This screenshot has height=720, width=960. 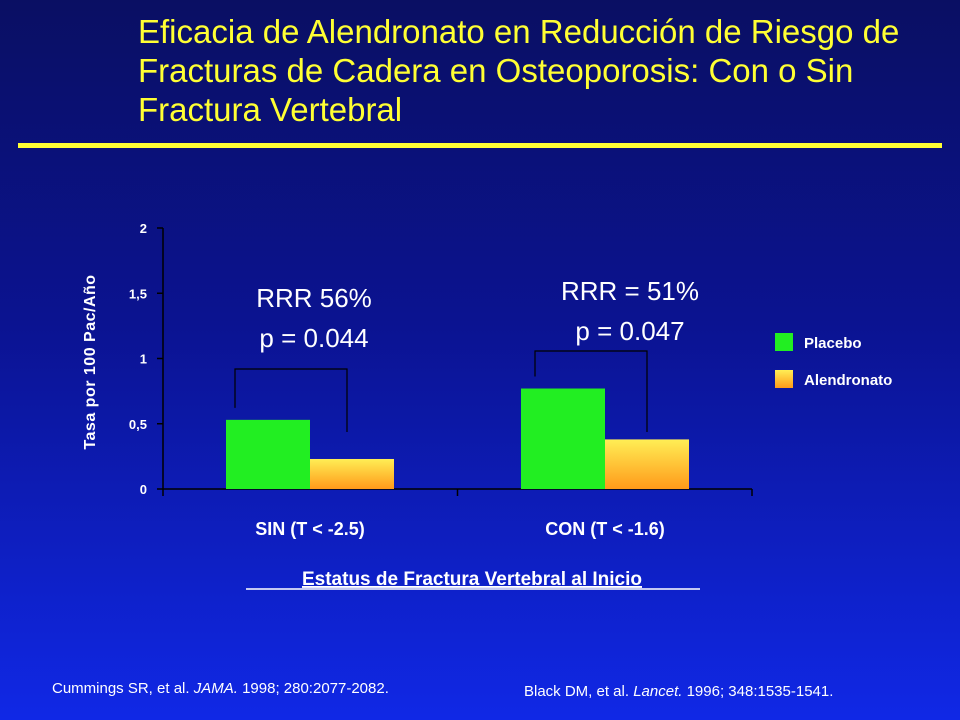 What do you see at coordinates (629, 331) in the screenshot?
I see `p-value-annotation: p = 0.047` at bounding box center [629, 331].